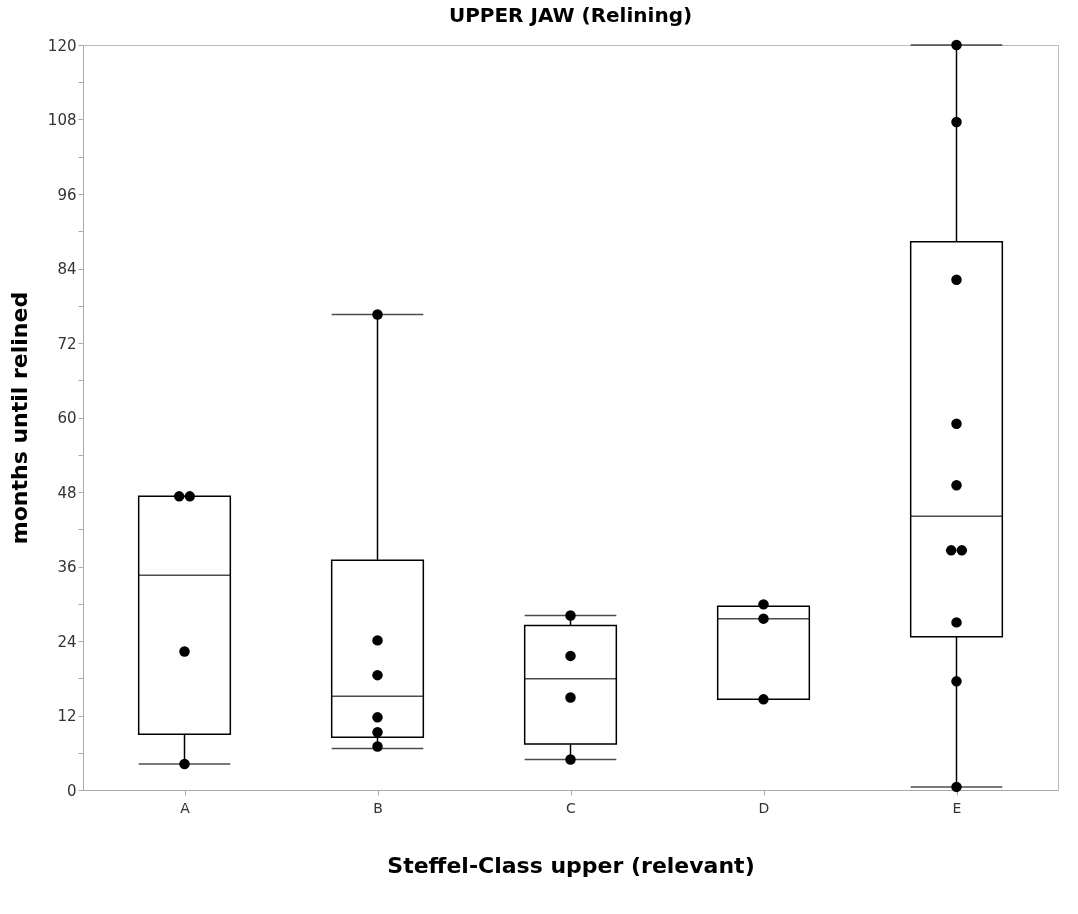 The height and width of the screenshot is (914, 1078). What do you see at coordinates (67, 641) in the screenshot?
I see `y-tick-label: 24` at bounding box center [67, 641].